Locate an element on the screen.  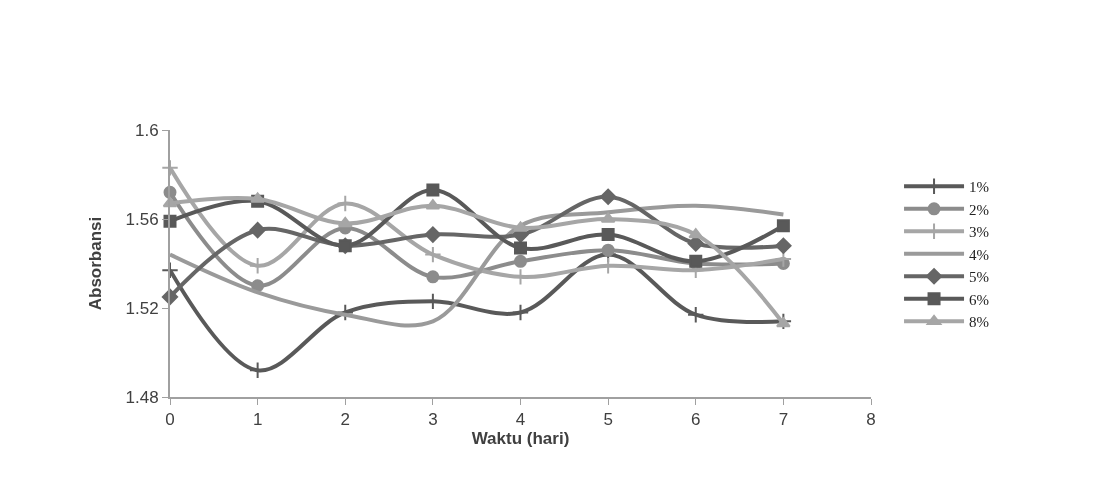
legend-label: 5% is located at coordinates (979, 277).